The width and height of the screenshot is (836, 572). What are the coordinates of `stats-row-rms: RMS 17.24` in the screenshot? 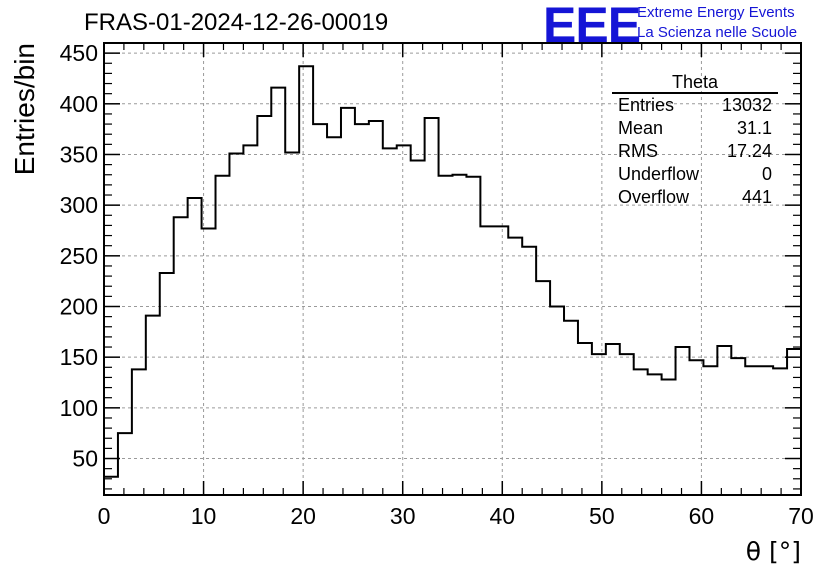 It's located at (695, 151).